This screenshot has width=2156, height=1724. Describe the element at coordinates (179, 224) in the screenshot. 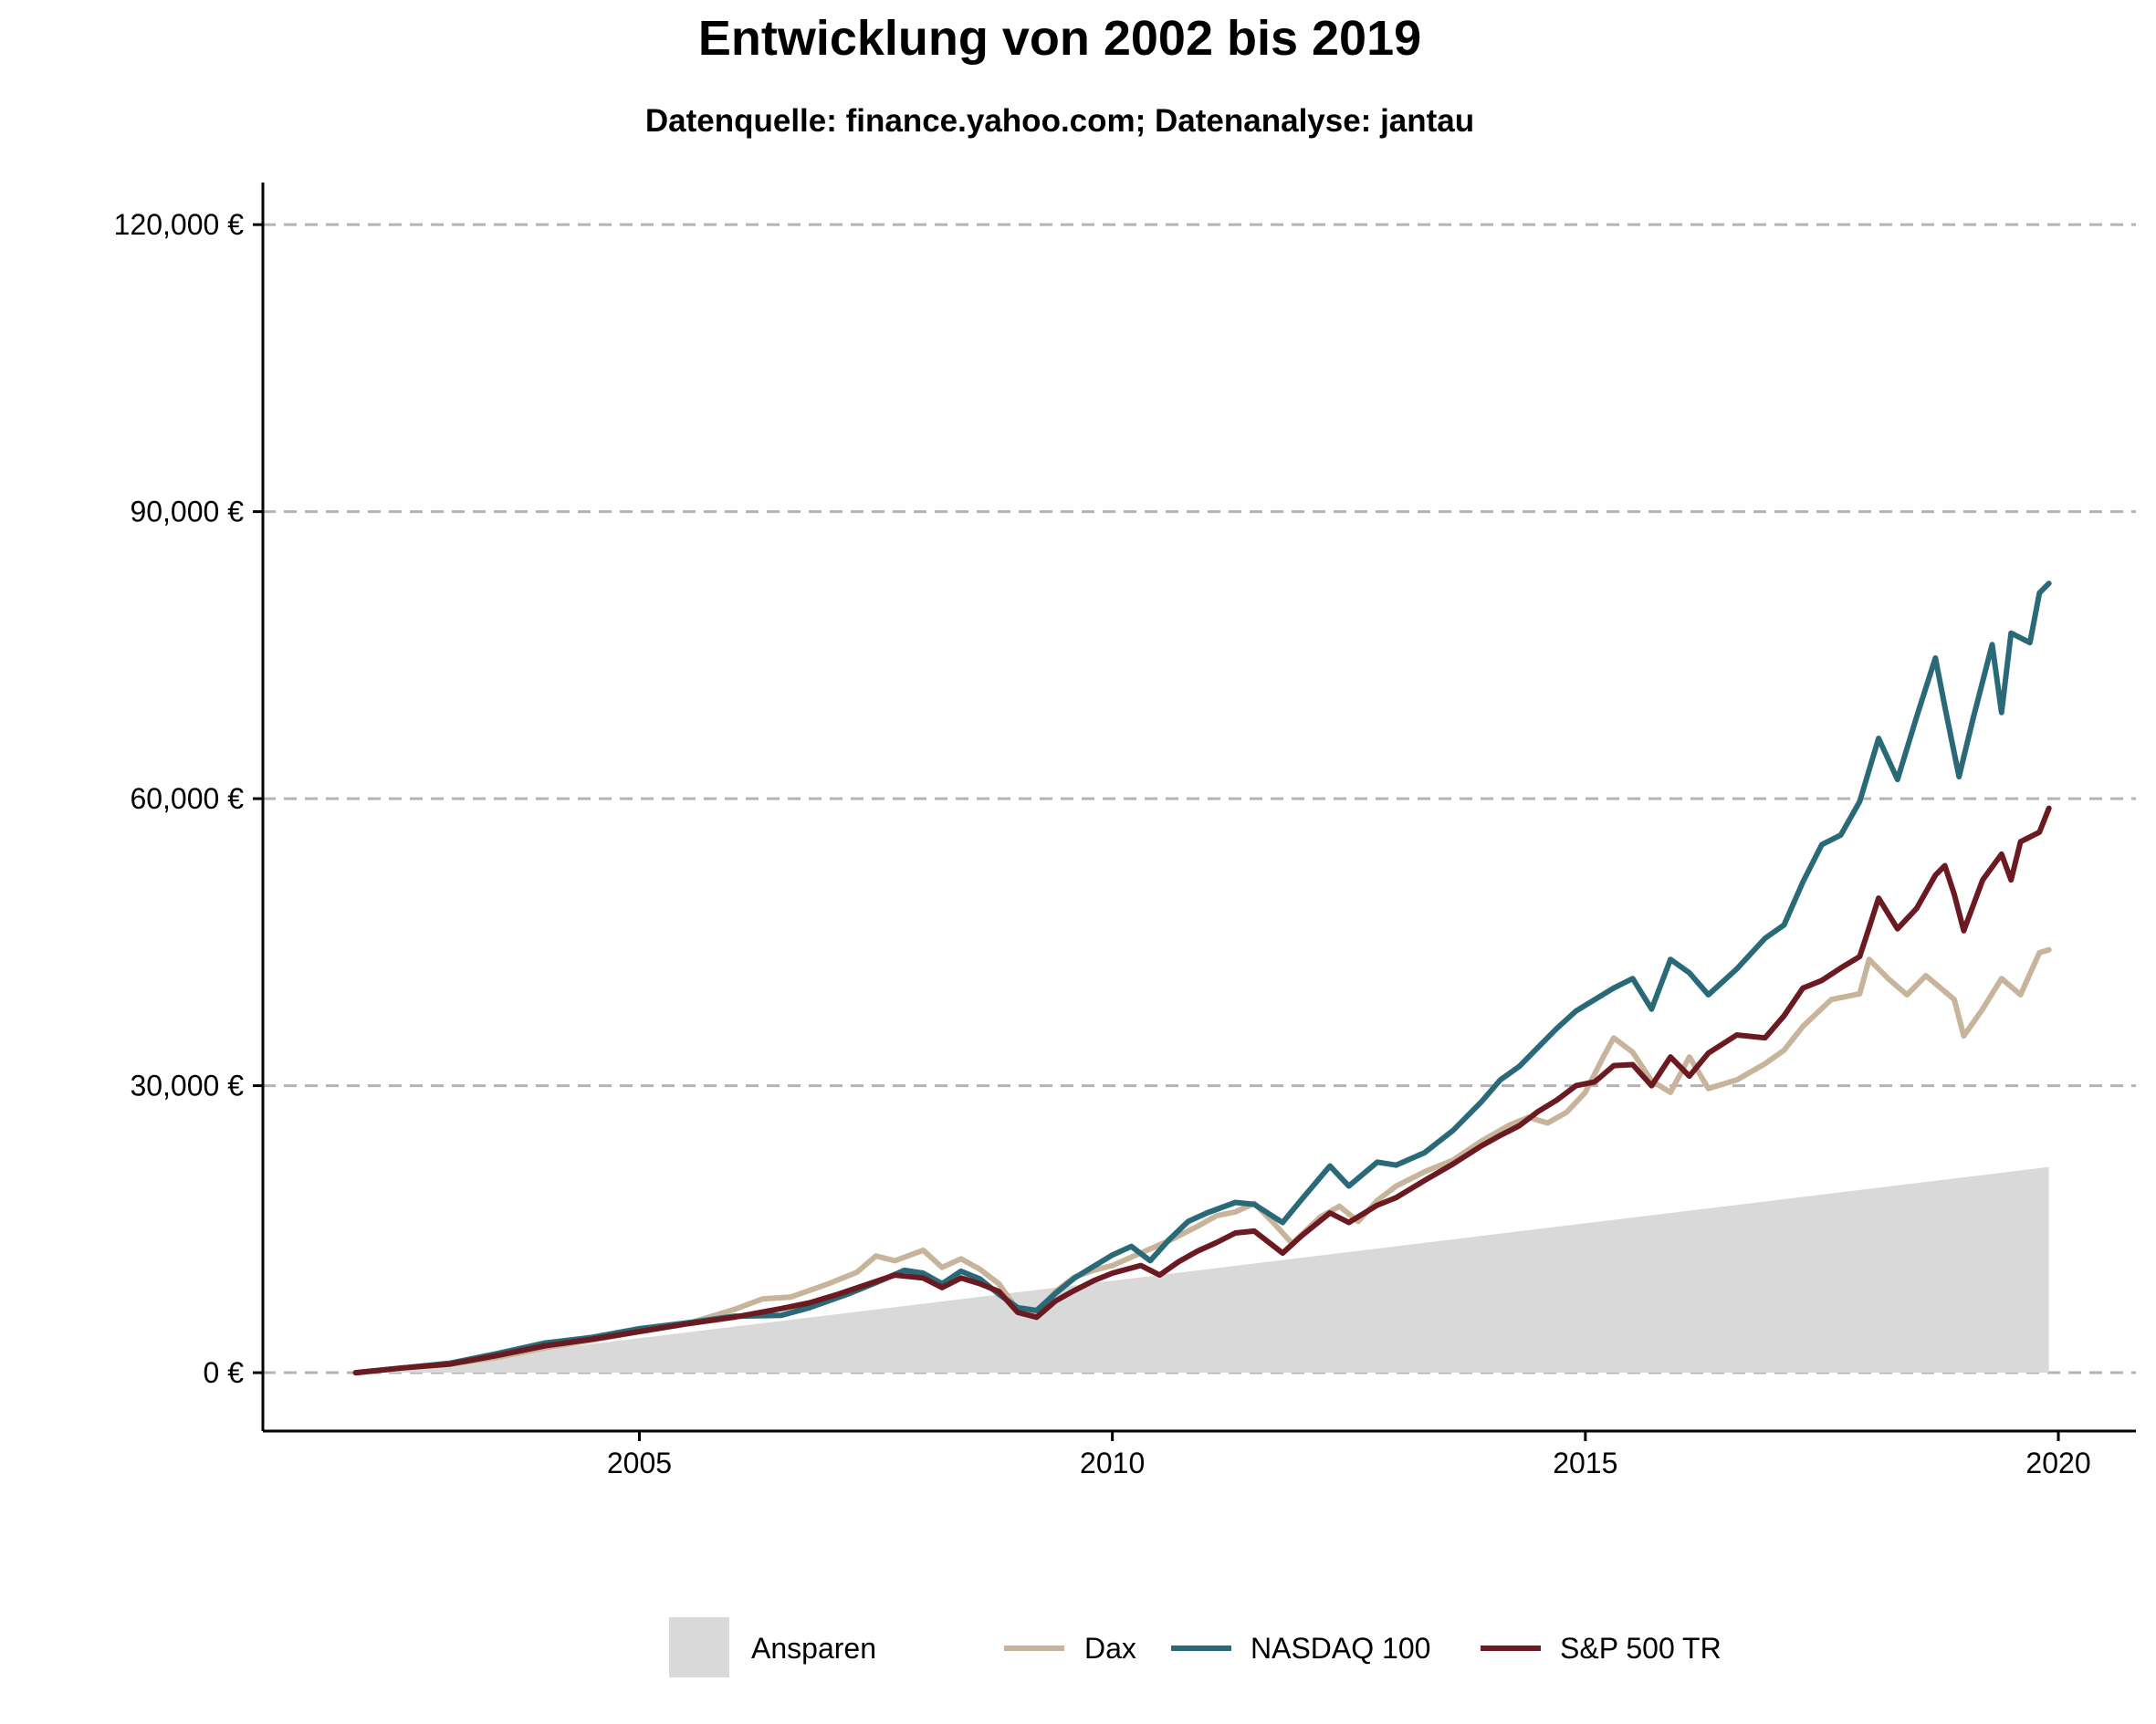

I see `y-tick-label: 120,000 €` at that location.